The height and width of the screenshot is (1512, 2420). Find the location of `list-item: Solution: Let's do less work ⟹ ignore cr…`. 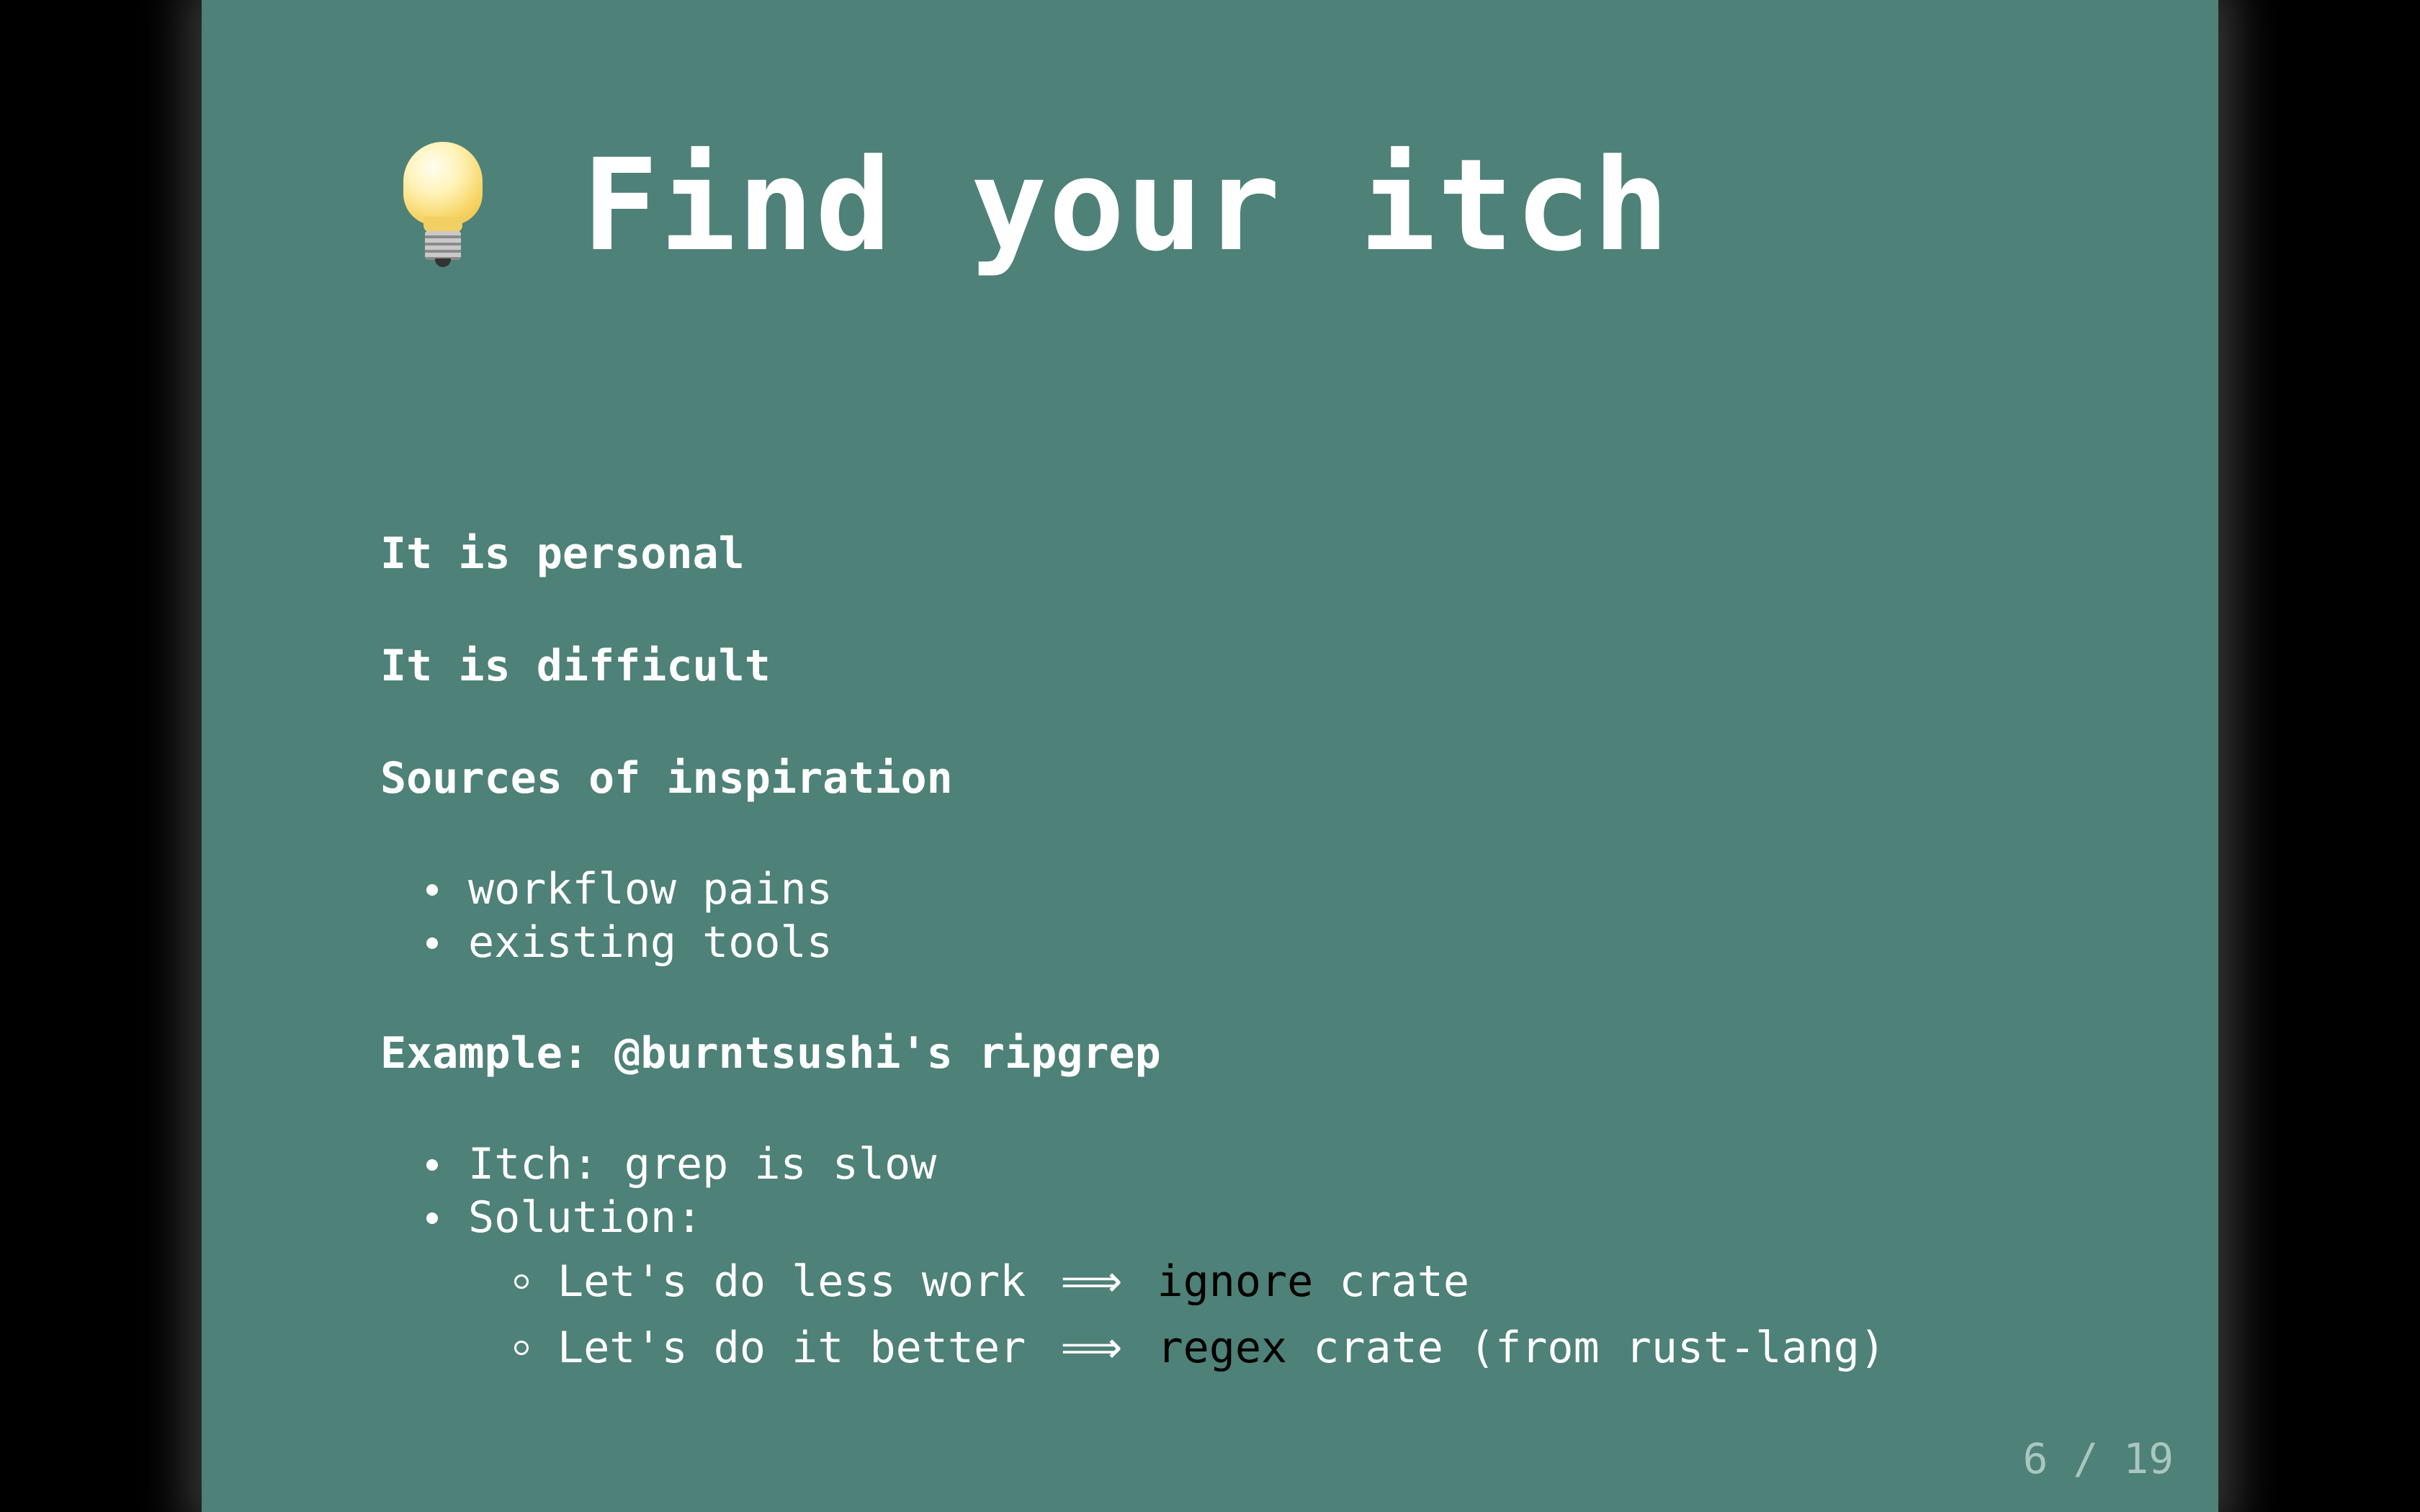

list-item: Solution: Let's do less work ⟹ ignore cr… is located at coordinates (1280, 1286).